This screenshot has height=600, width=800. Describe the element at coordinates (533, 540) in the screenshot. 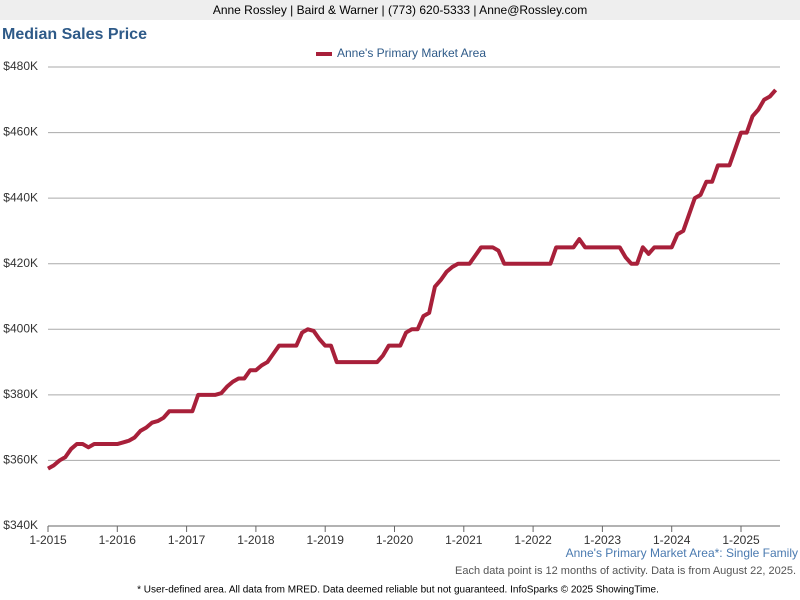

I see `x-tick-label: 1-2022` at that location.